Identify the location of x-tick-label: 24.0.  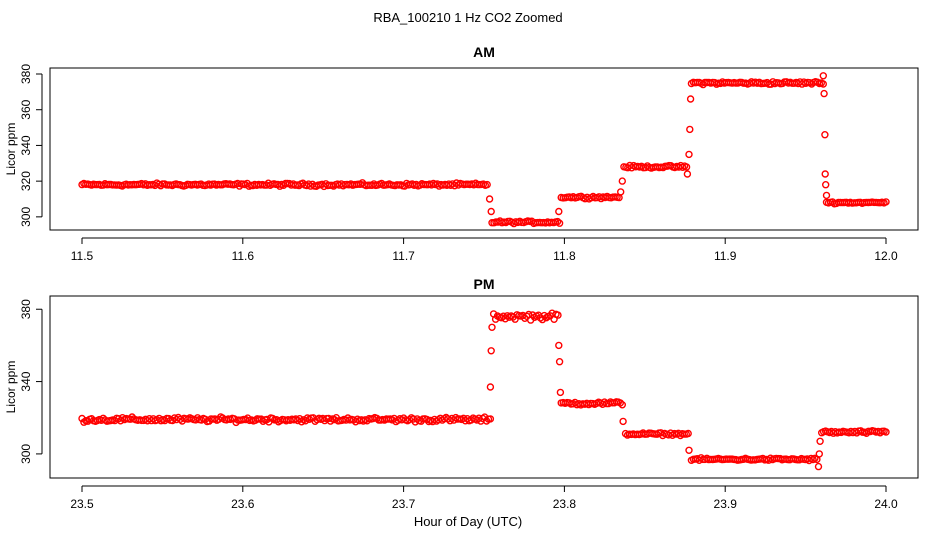
(886, 504).